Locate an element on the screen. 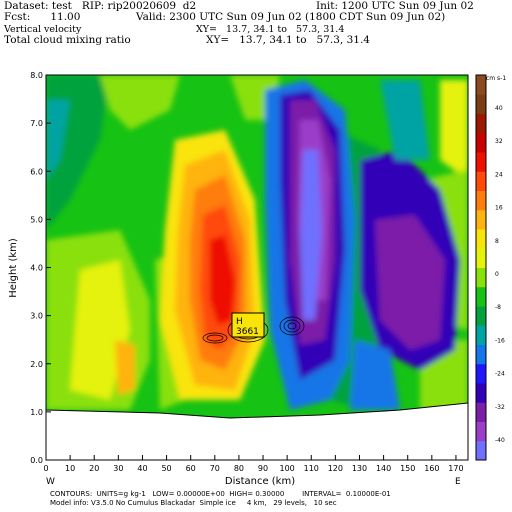 The image size is (512, 512). east-label: E is located at coordinates (458, 482).